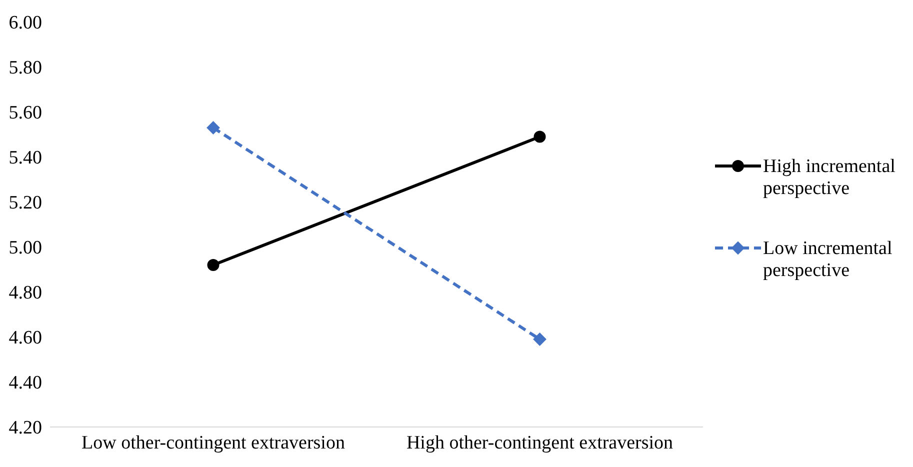 The width and height of the screenshot is (913, 467). What do you see at coordinates (25, 68) in the screenshot?
I see `y-tick-label: 5.80` at bounding box center [25, 68].